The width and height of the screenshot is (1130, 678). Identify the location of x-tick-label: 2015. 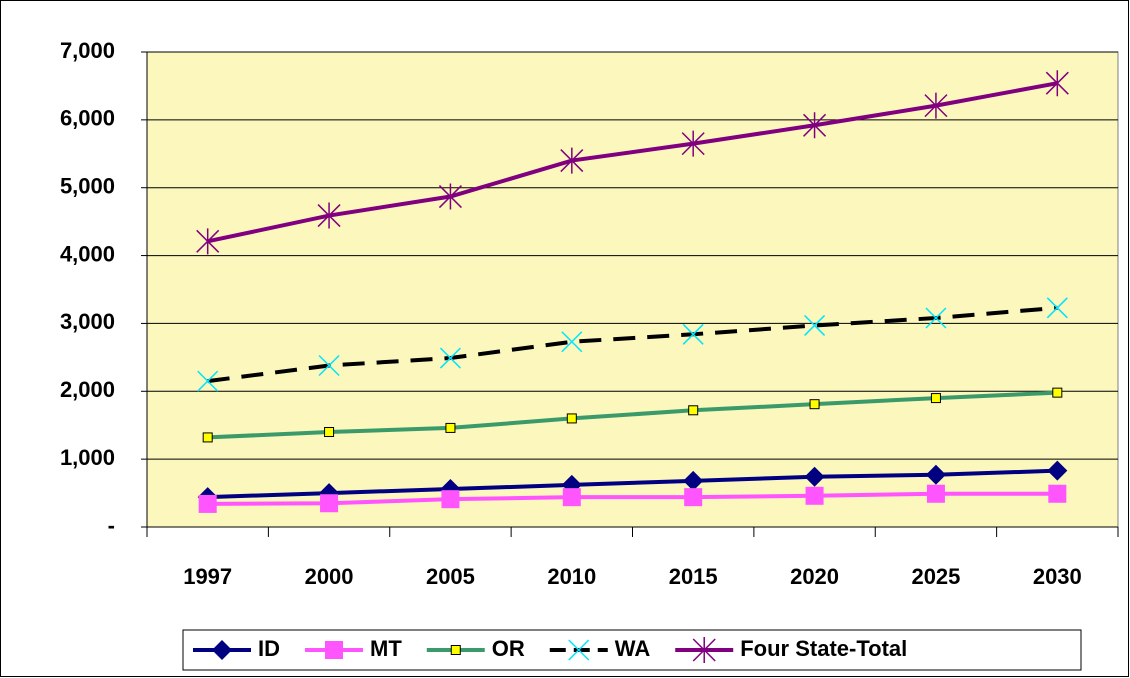
(693, 576).